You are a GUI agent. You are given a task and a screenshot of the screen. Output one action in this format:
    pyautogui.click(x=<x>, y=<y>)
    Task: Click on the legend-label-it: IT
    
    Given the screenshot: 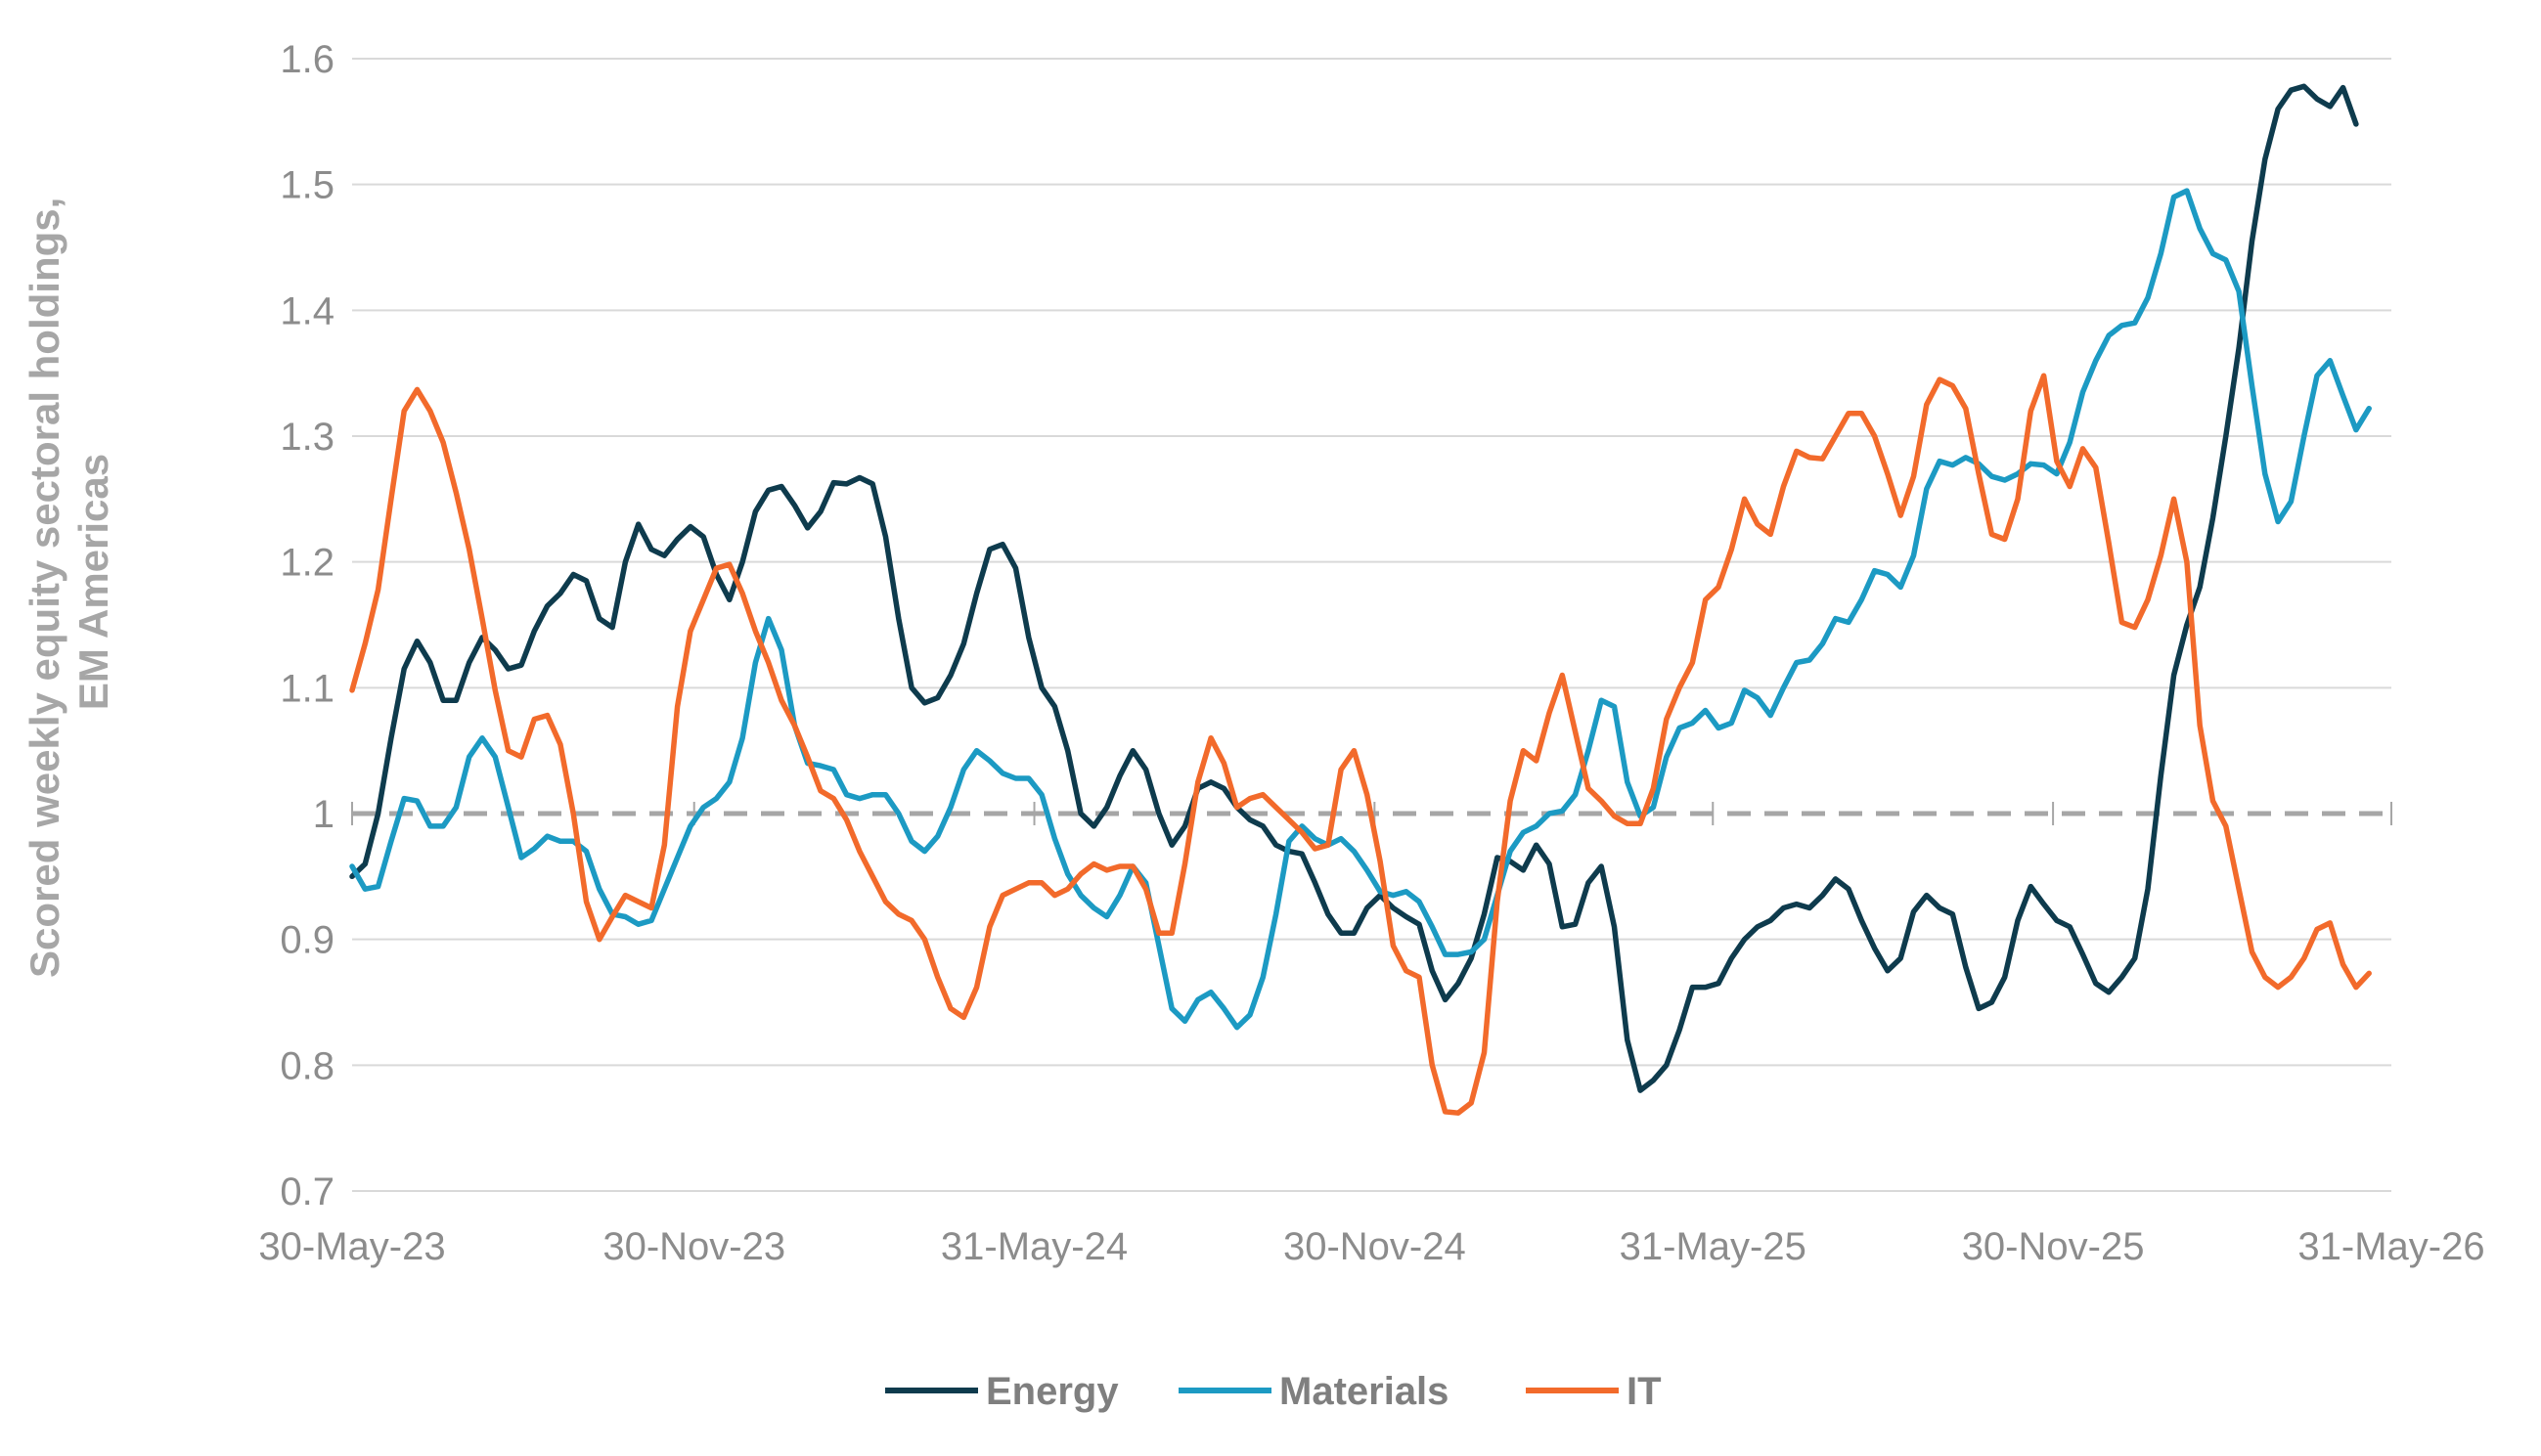 What is the action you would take?
    pyautogui.click(x=1644, y=1391)
    